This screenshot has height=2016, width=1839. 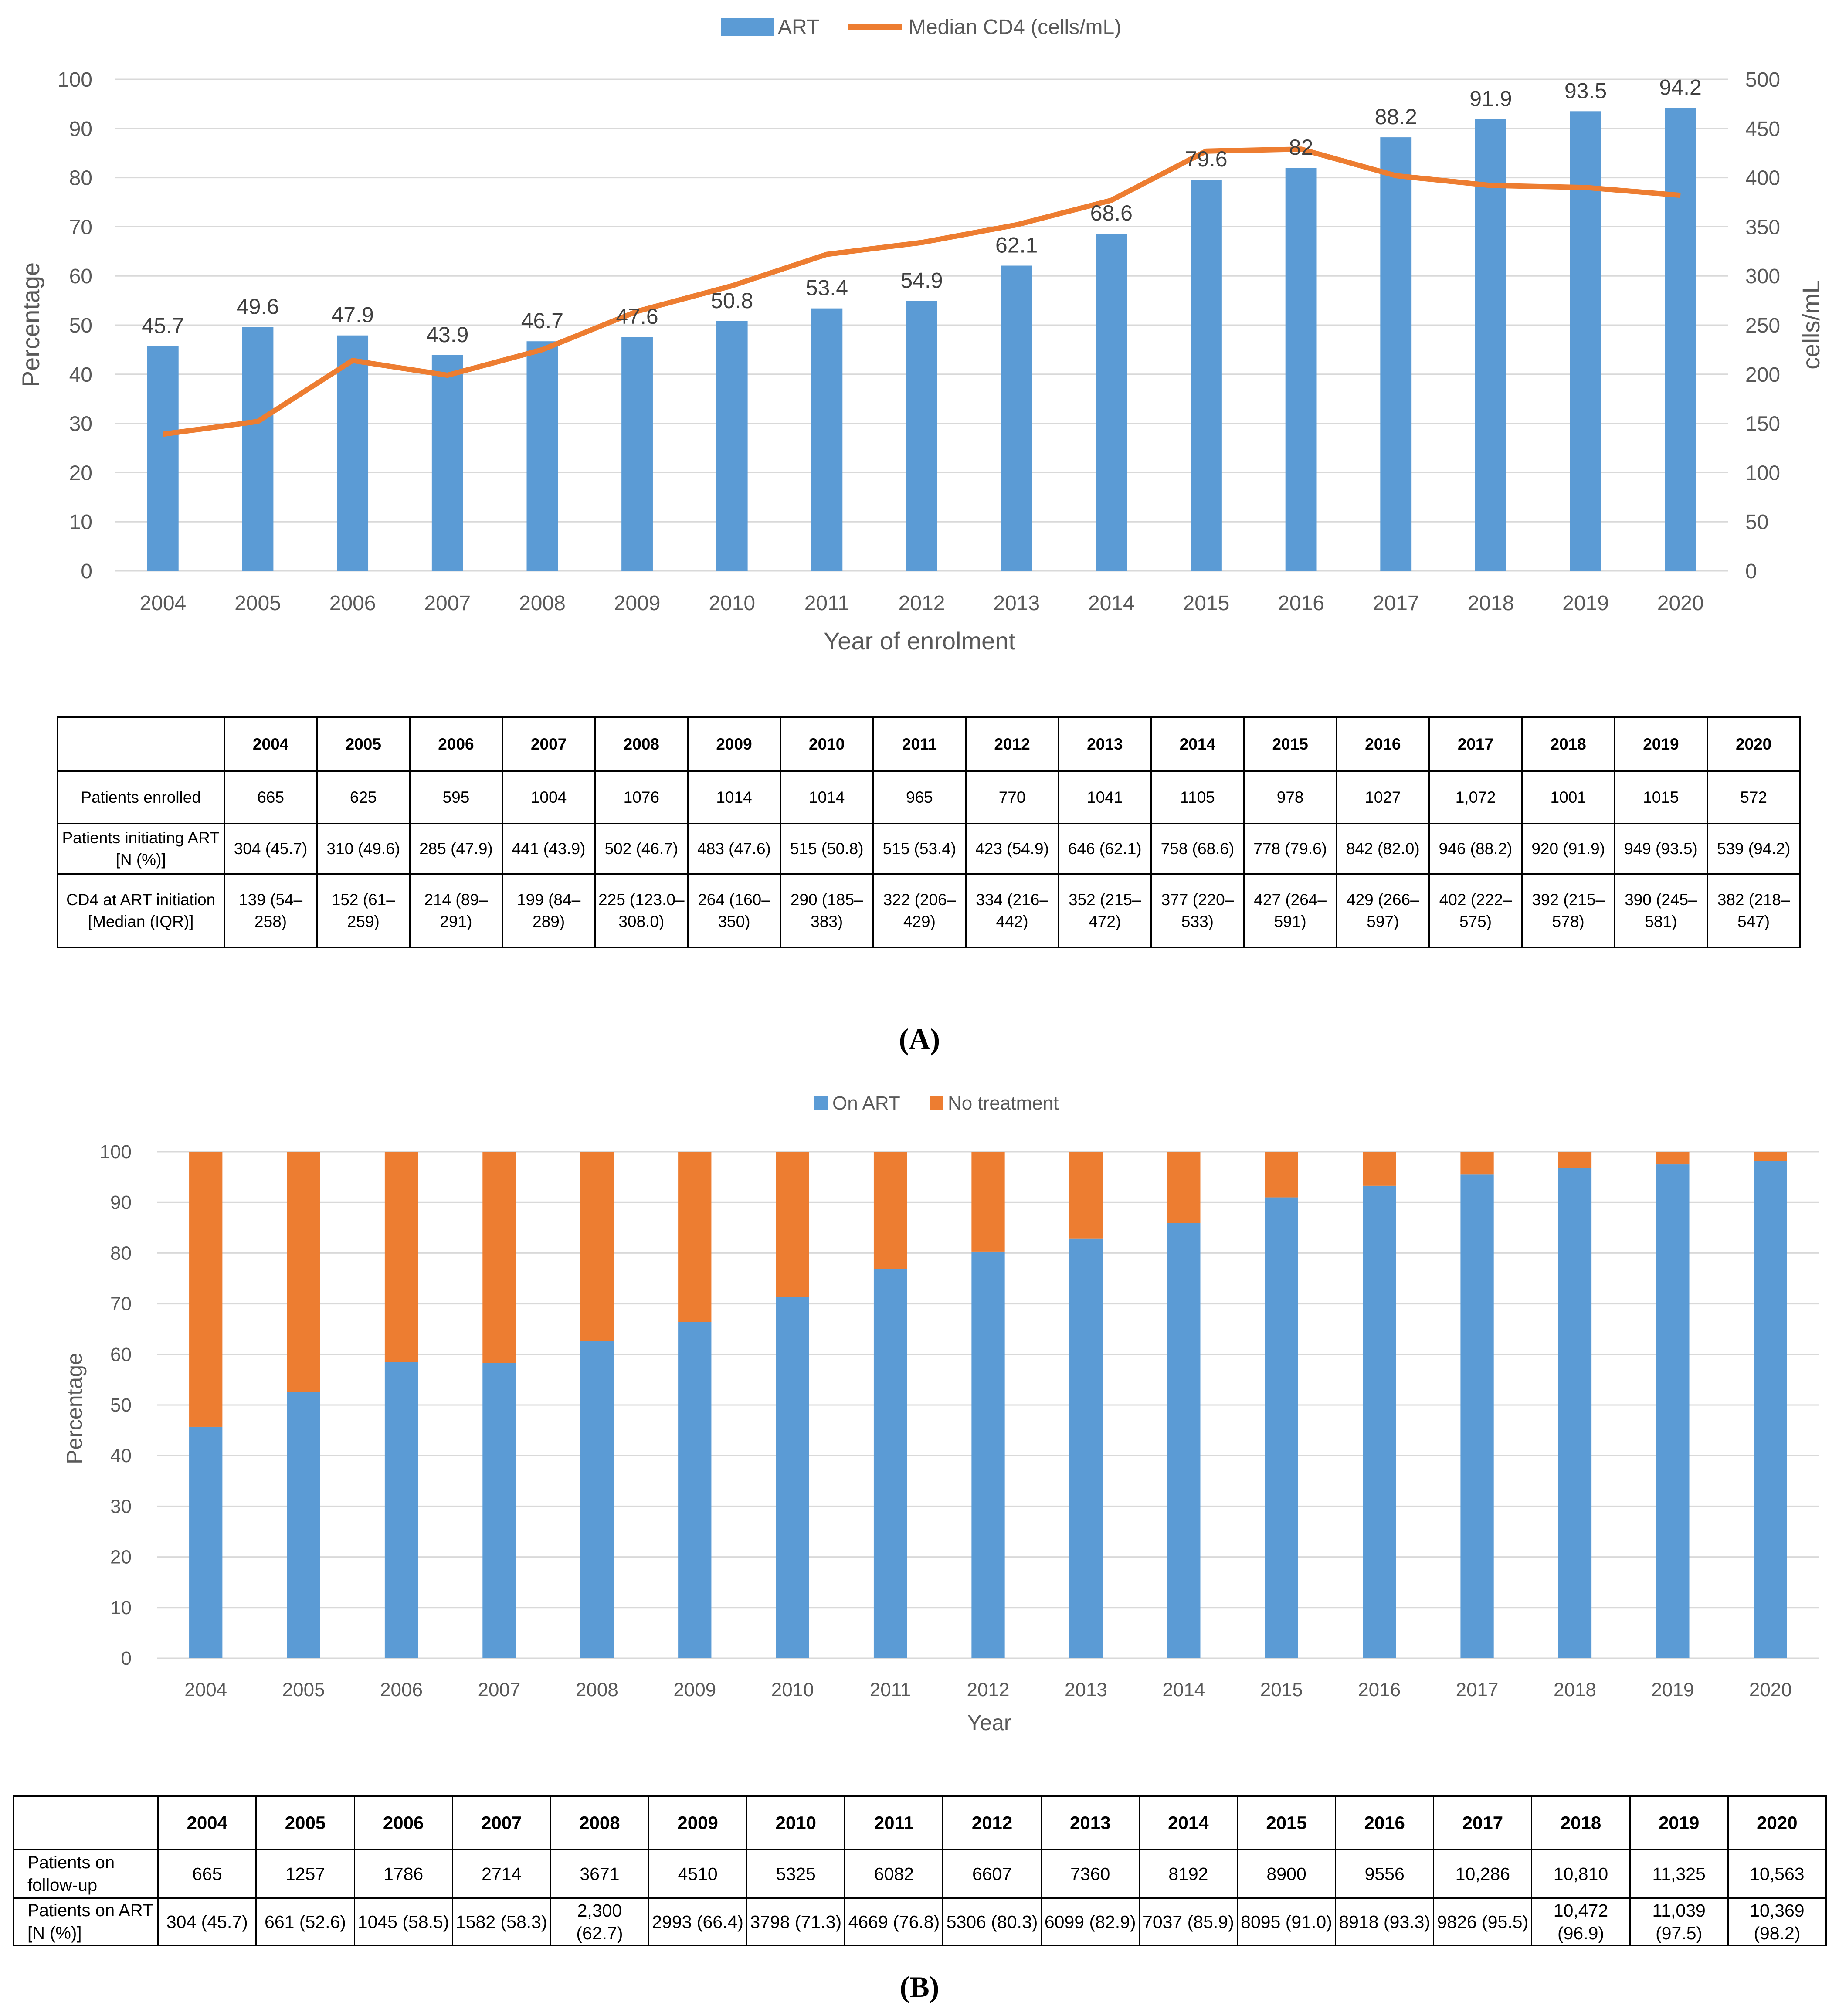 I want to click on x-tick-label: 2006, so click(x=401, y=1689).